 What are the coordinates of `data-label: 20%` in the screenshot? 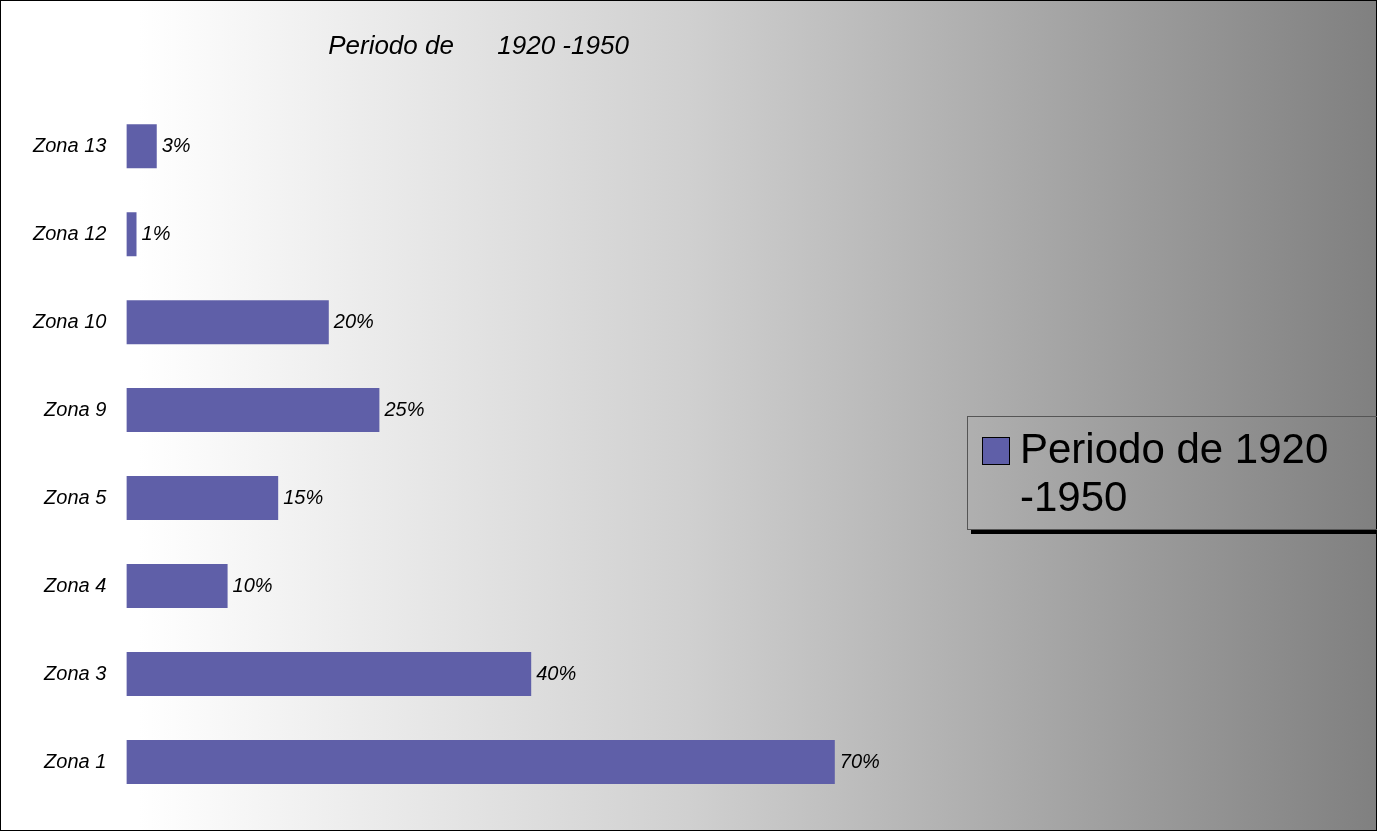 It's located at (353, 320).